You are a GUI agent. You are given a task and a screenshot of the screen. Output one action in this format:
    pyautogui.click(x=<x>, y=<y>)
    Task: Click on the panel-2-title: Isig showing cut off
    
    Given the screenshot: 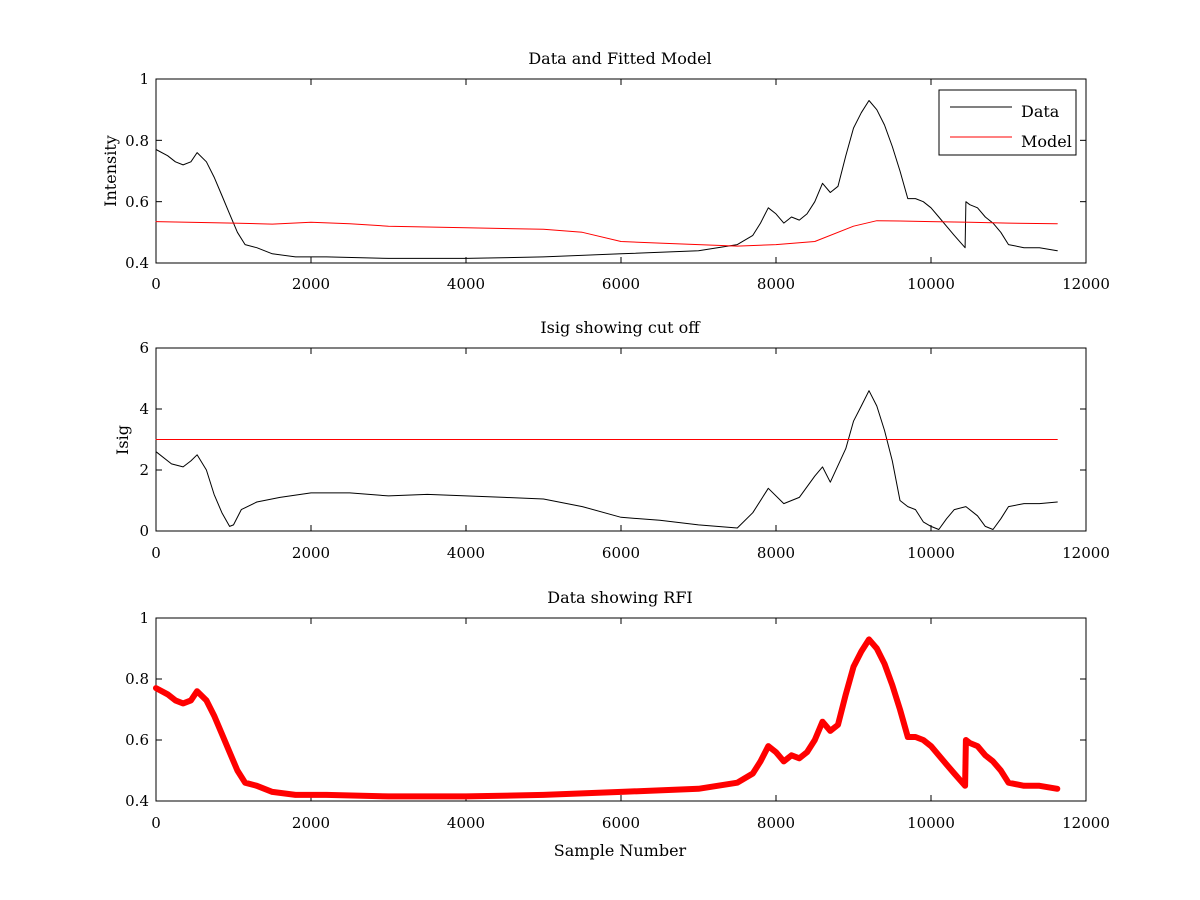 What is the action you would take?
    pyautogui.click(x=620, y=327)
    